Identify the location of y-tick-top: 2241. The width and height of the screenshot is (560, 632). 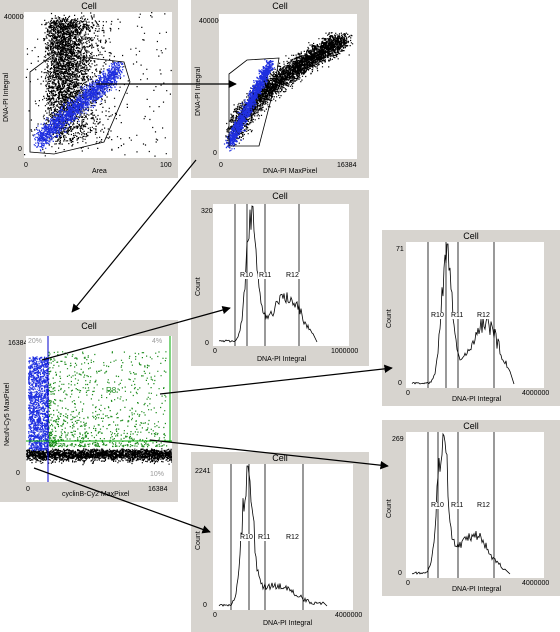
(203, 471).